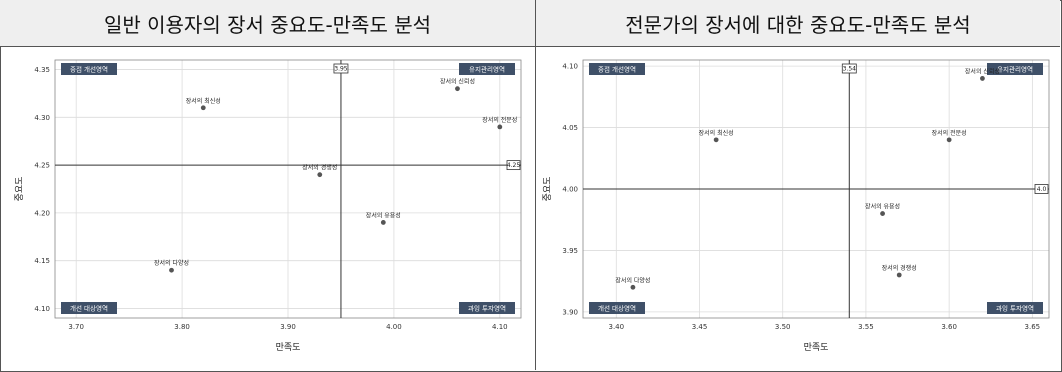 This screenshot has width=1062, height=372. Describe the element at coordinates (268, 23) in the screenshot. I see `chart-title-left: 일반 이용자의 장서 중요도-만족도 분석` at that location.